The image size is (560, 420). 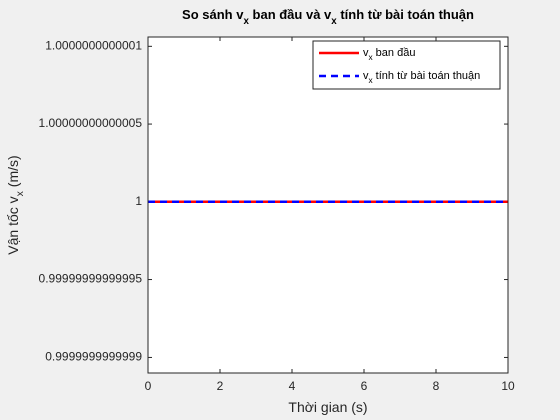 What do you see at coordinates (364, 386) in the screenshot?
I see `x-tick-label: 6` at bounding box center [364, 386].